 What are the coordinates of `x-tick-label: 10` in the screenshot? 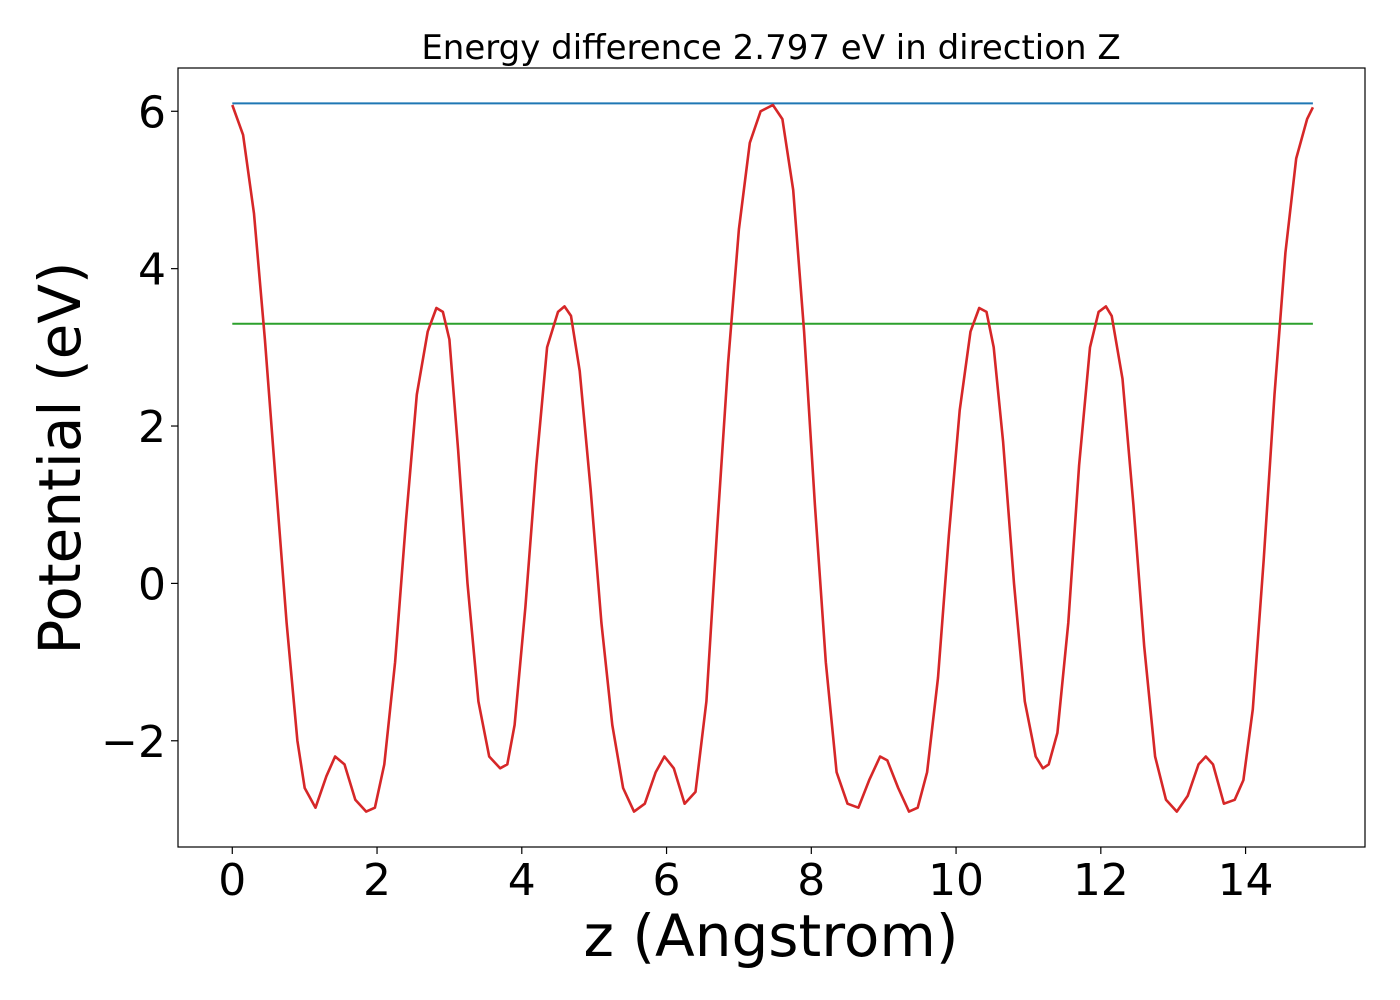 It's located at (956, 880).